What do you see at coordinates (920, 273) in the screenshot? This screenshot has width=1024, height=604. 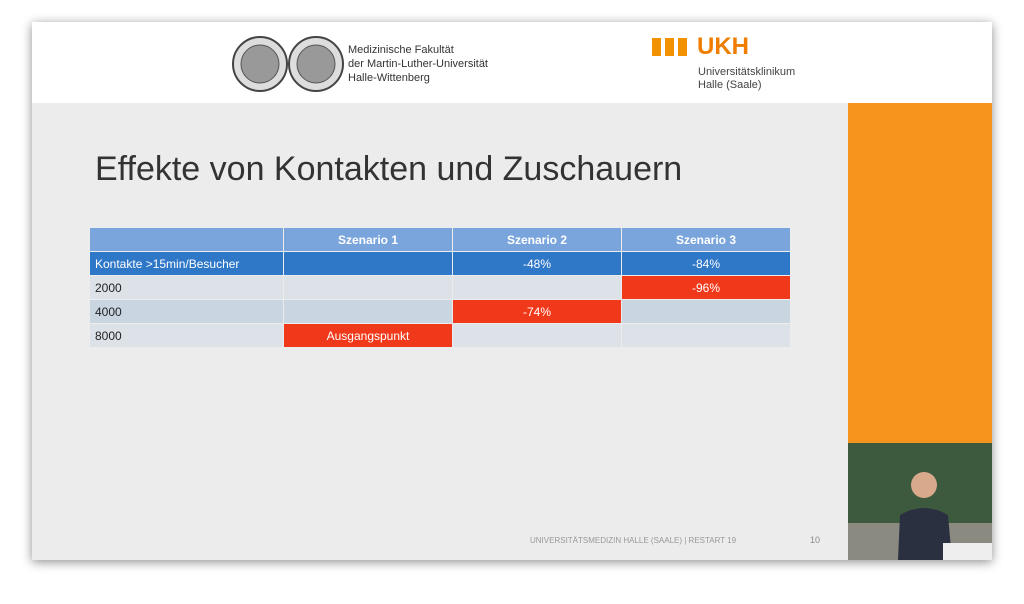 I see `orange-bar` at bounding box center [920, 273].